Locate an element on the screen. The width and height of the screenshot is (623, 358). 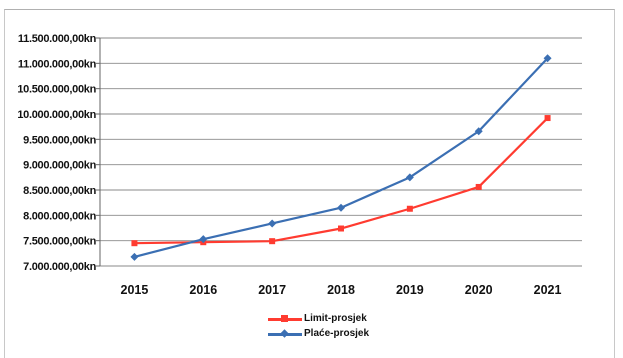
legend-marker-diamond is located at coordinates (284, 333).